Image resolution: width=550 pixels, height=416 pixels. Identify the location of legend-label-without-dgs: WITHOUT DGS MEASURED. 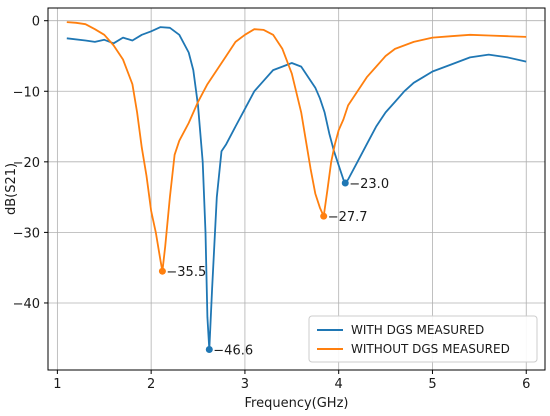
(430, 349).